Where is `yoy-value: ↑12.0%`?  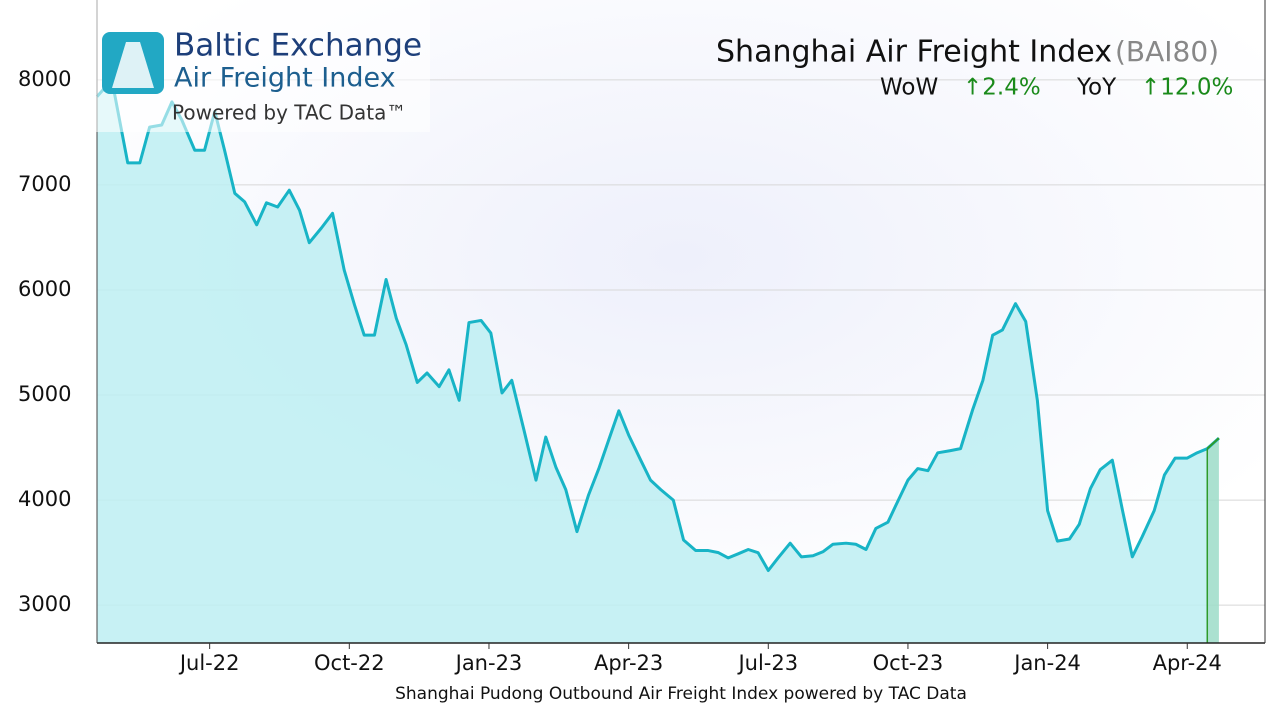 yoy-value: ↑12.0% is located at coordinates (1187, 88).